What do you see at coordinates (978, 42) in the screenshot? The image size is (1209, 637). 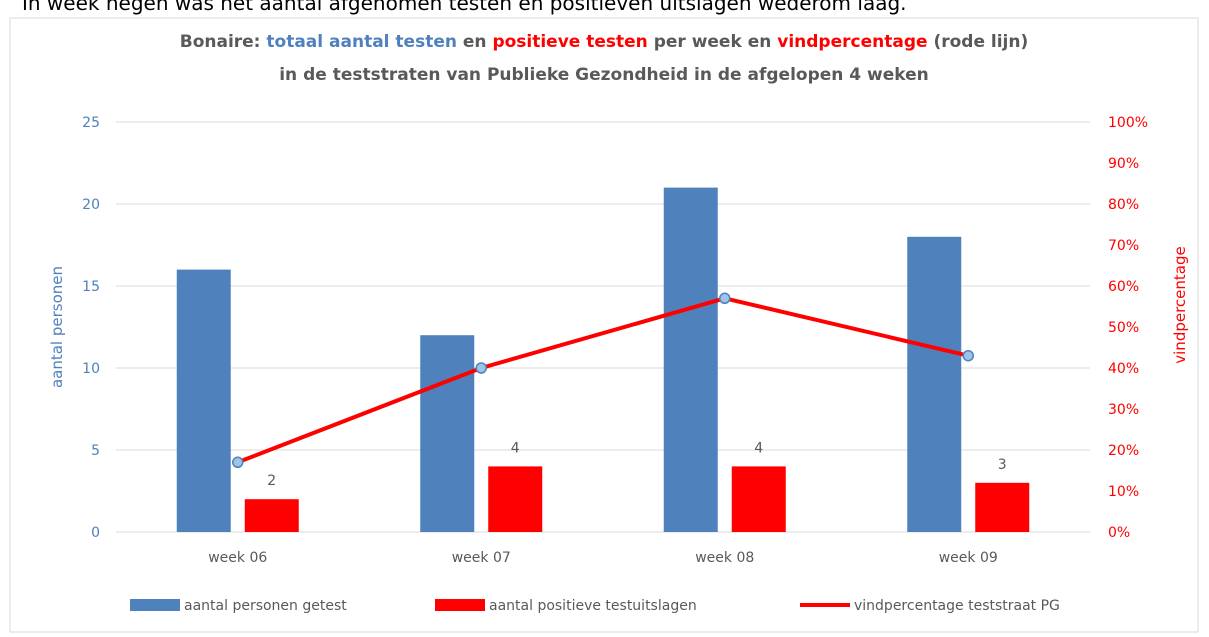 I see `title-part: (rode lijn)` at bounding box center [978, 42].